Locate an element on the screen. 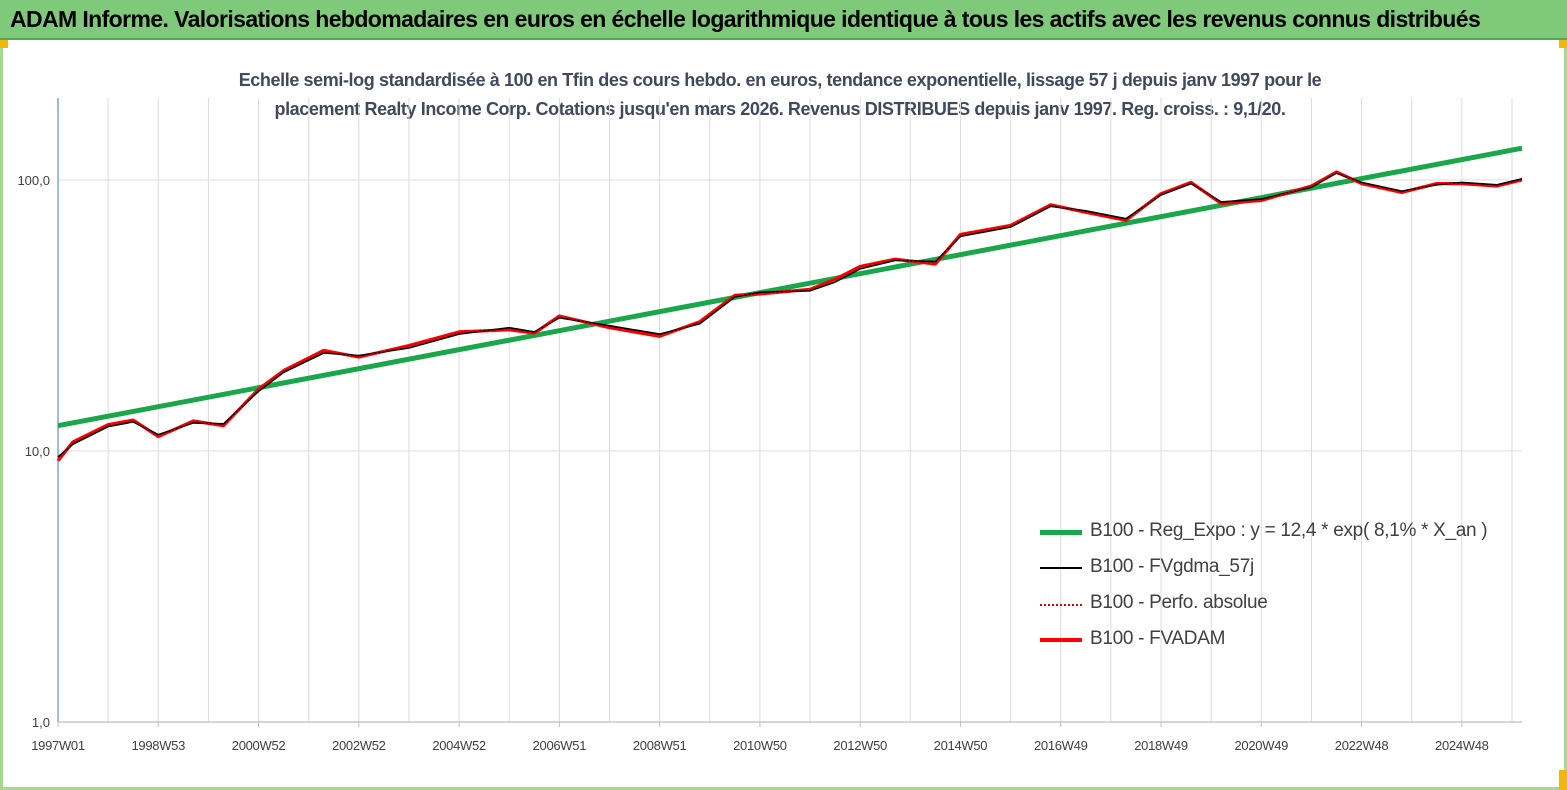  x-tick-label: 2024W48 is located at coordinates (1462, 745).